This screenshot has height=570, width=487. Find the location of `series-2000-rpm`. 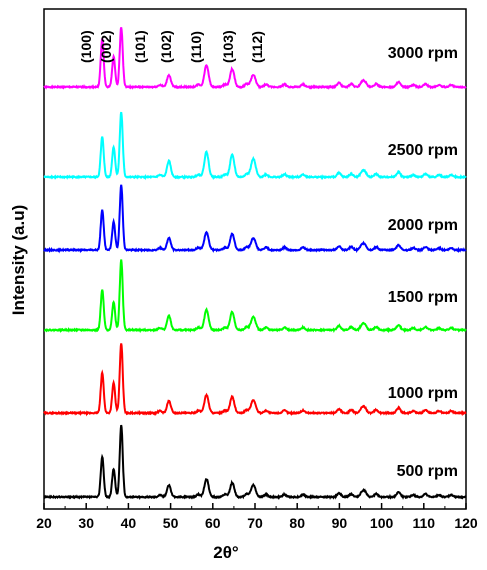

series-2000-rpm is located at coordinates (255, 219).